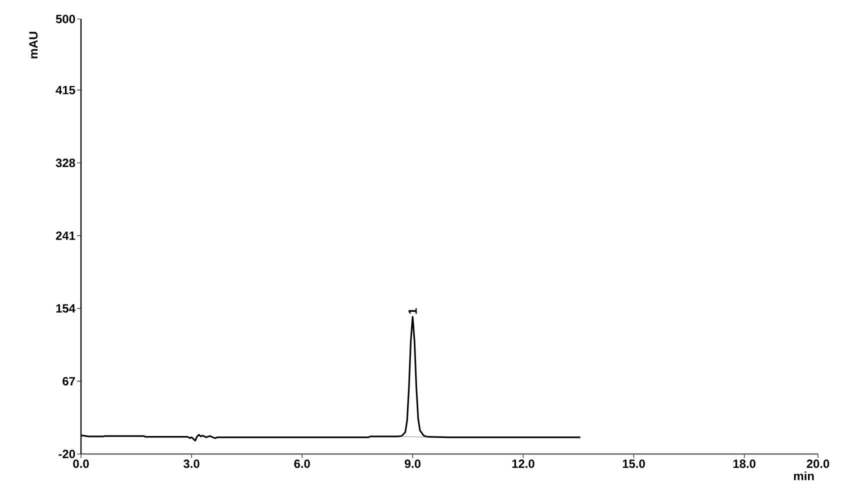 The width and height of the screenshot is (855, 504). Describe the element at coordinates (33, 45) in the screenshot. I see `y-axis-title: mAU` at that location.